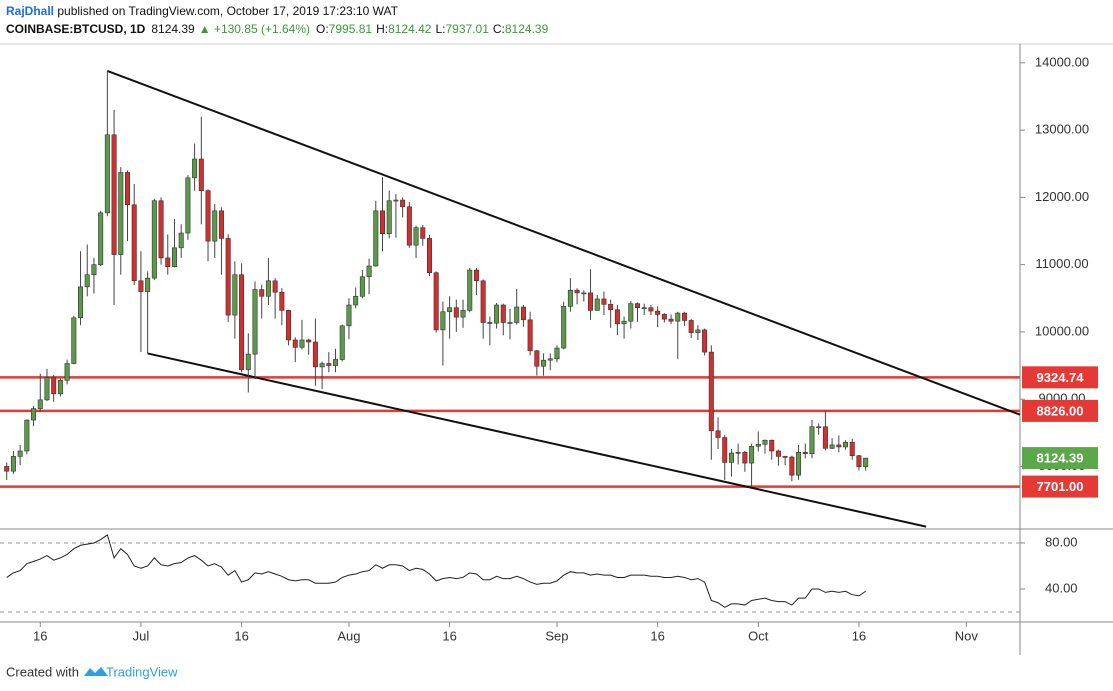  Describe the element at coordinates (527, 29) in the screenshot. I see `ohlc-value: 8124.39` at that location.